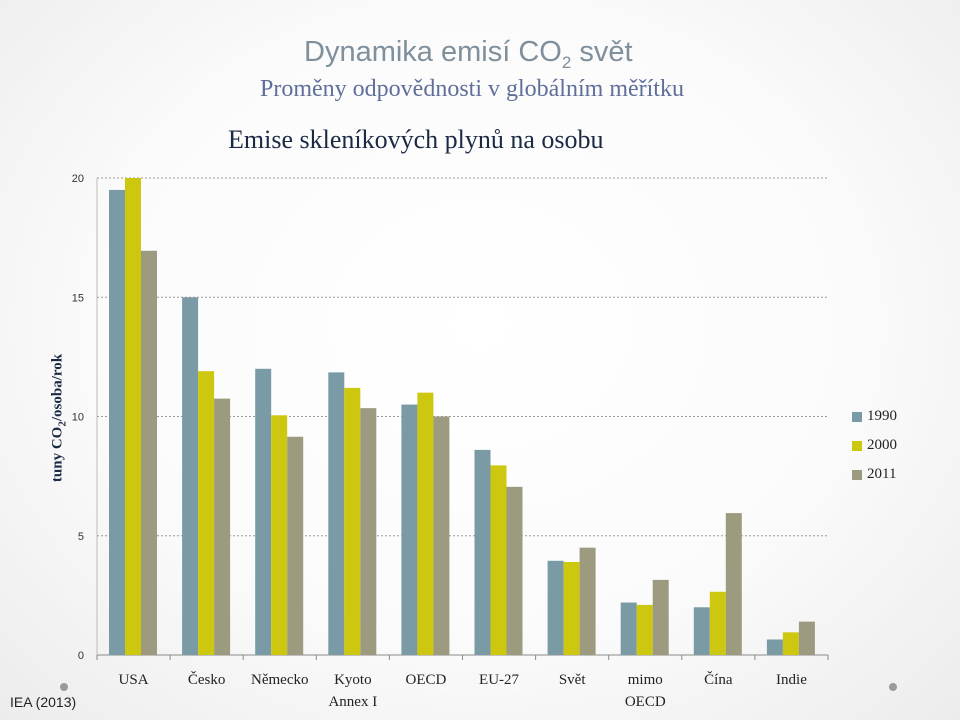 The height and width of the screenshot is (720, 960). What do you see at coordinates (718, 679) in the screenshot?
I see `x-category-label: Čína` at bounding box center [718, 679].